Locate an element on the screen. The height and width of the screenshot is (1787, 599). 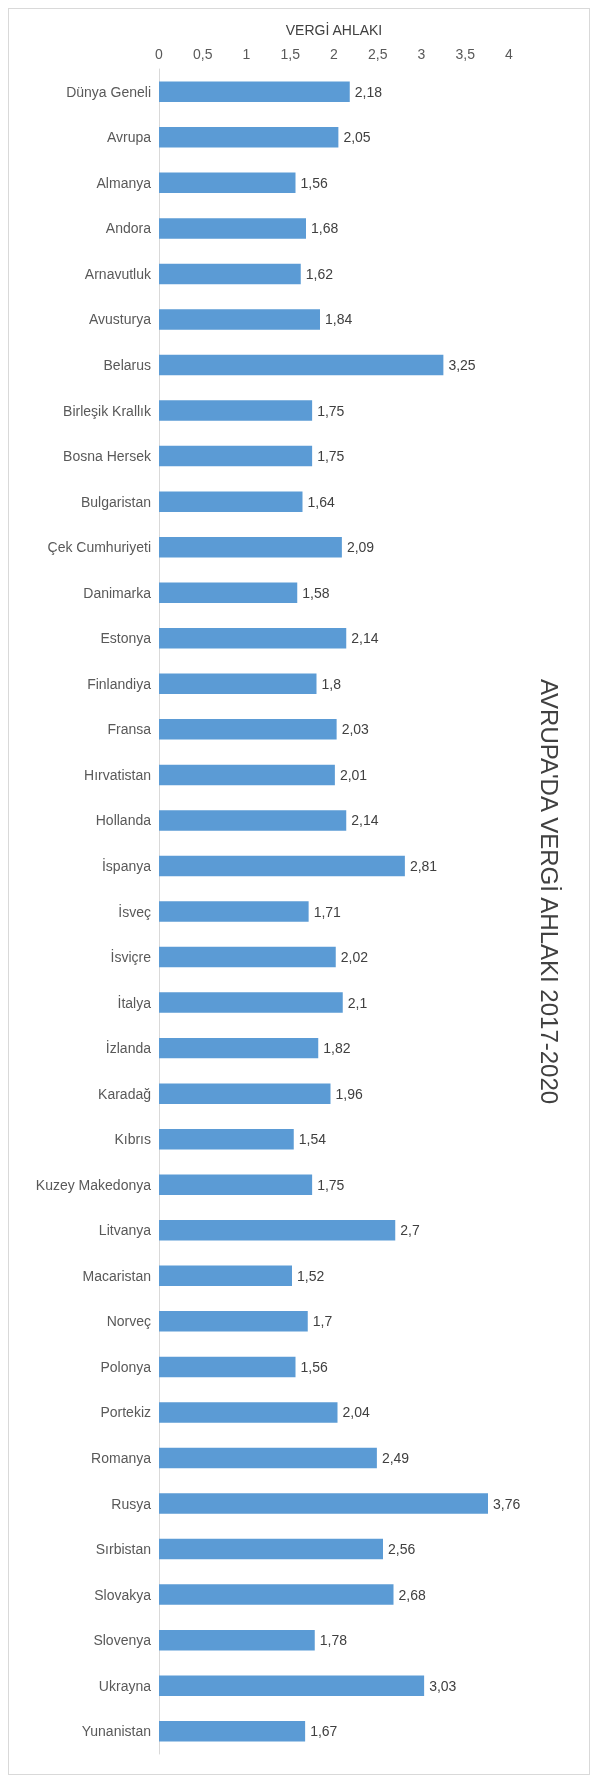
y-tick-label: Almanya is located at coordinates (124, 182).